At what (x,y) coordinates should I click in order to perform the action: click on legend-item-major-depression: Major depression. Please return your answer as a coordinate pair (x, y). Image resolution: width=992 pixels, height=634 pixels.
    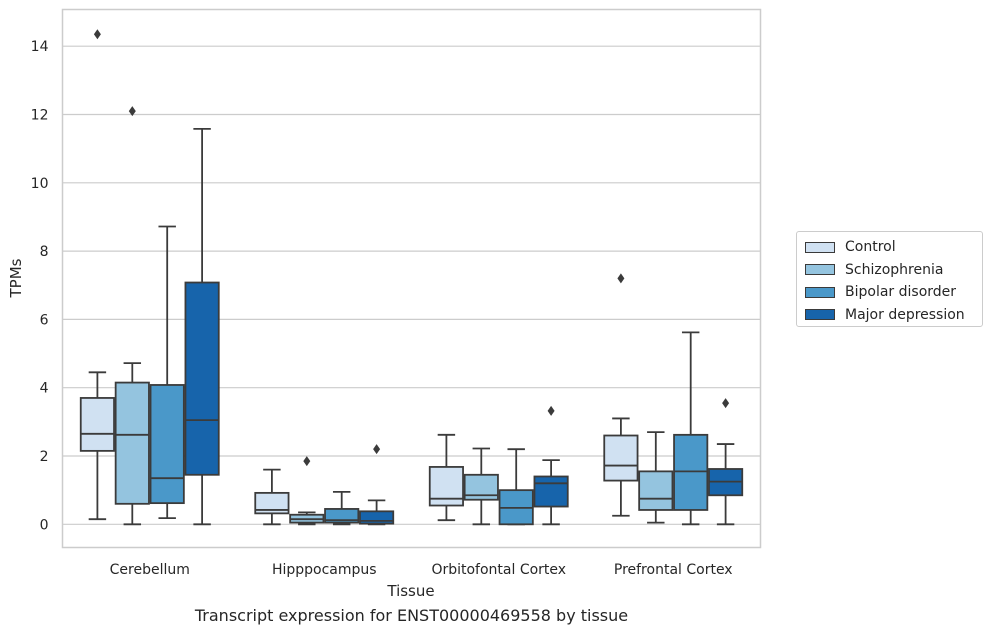
    Looking at the image, I should click on (890, 315).